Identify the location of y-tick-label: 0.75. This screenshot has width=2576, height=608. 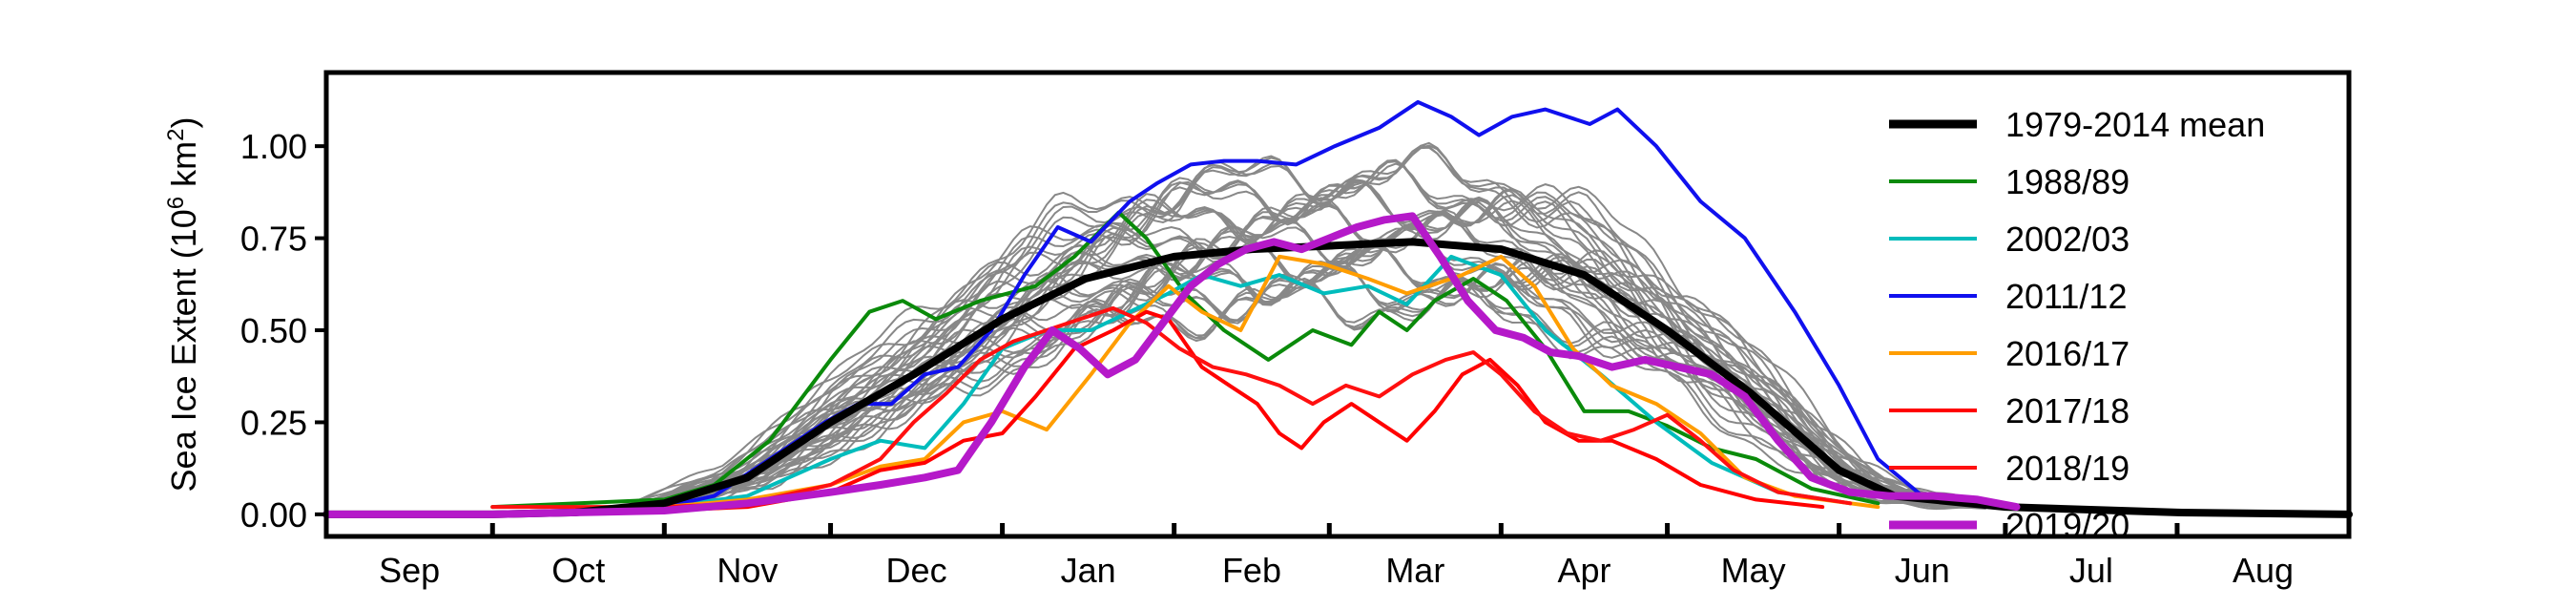
(273, 239).